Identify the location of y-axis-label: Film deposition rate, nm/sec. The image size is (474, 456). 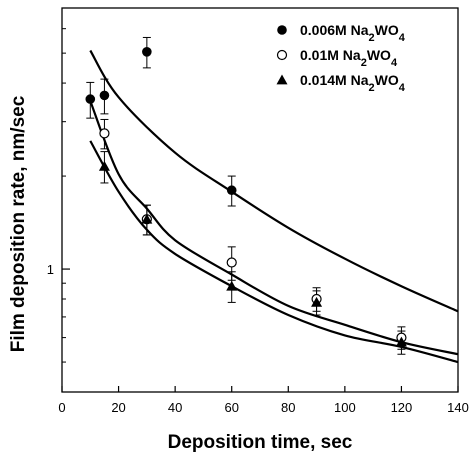
(18, 223).